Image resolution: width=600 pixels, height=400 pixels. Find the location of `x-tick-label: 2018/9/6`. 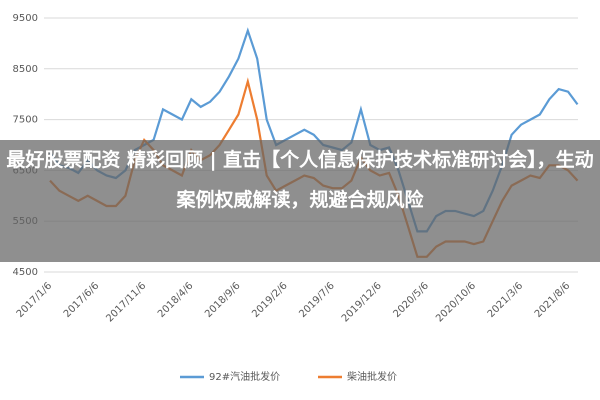

x-tick-label: 2018/9/6 is located at coordinates (223, 300).